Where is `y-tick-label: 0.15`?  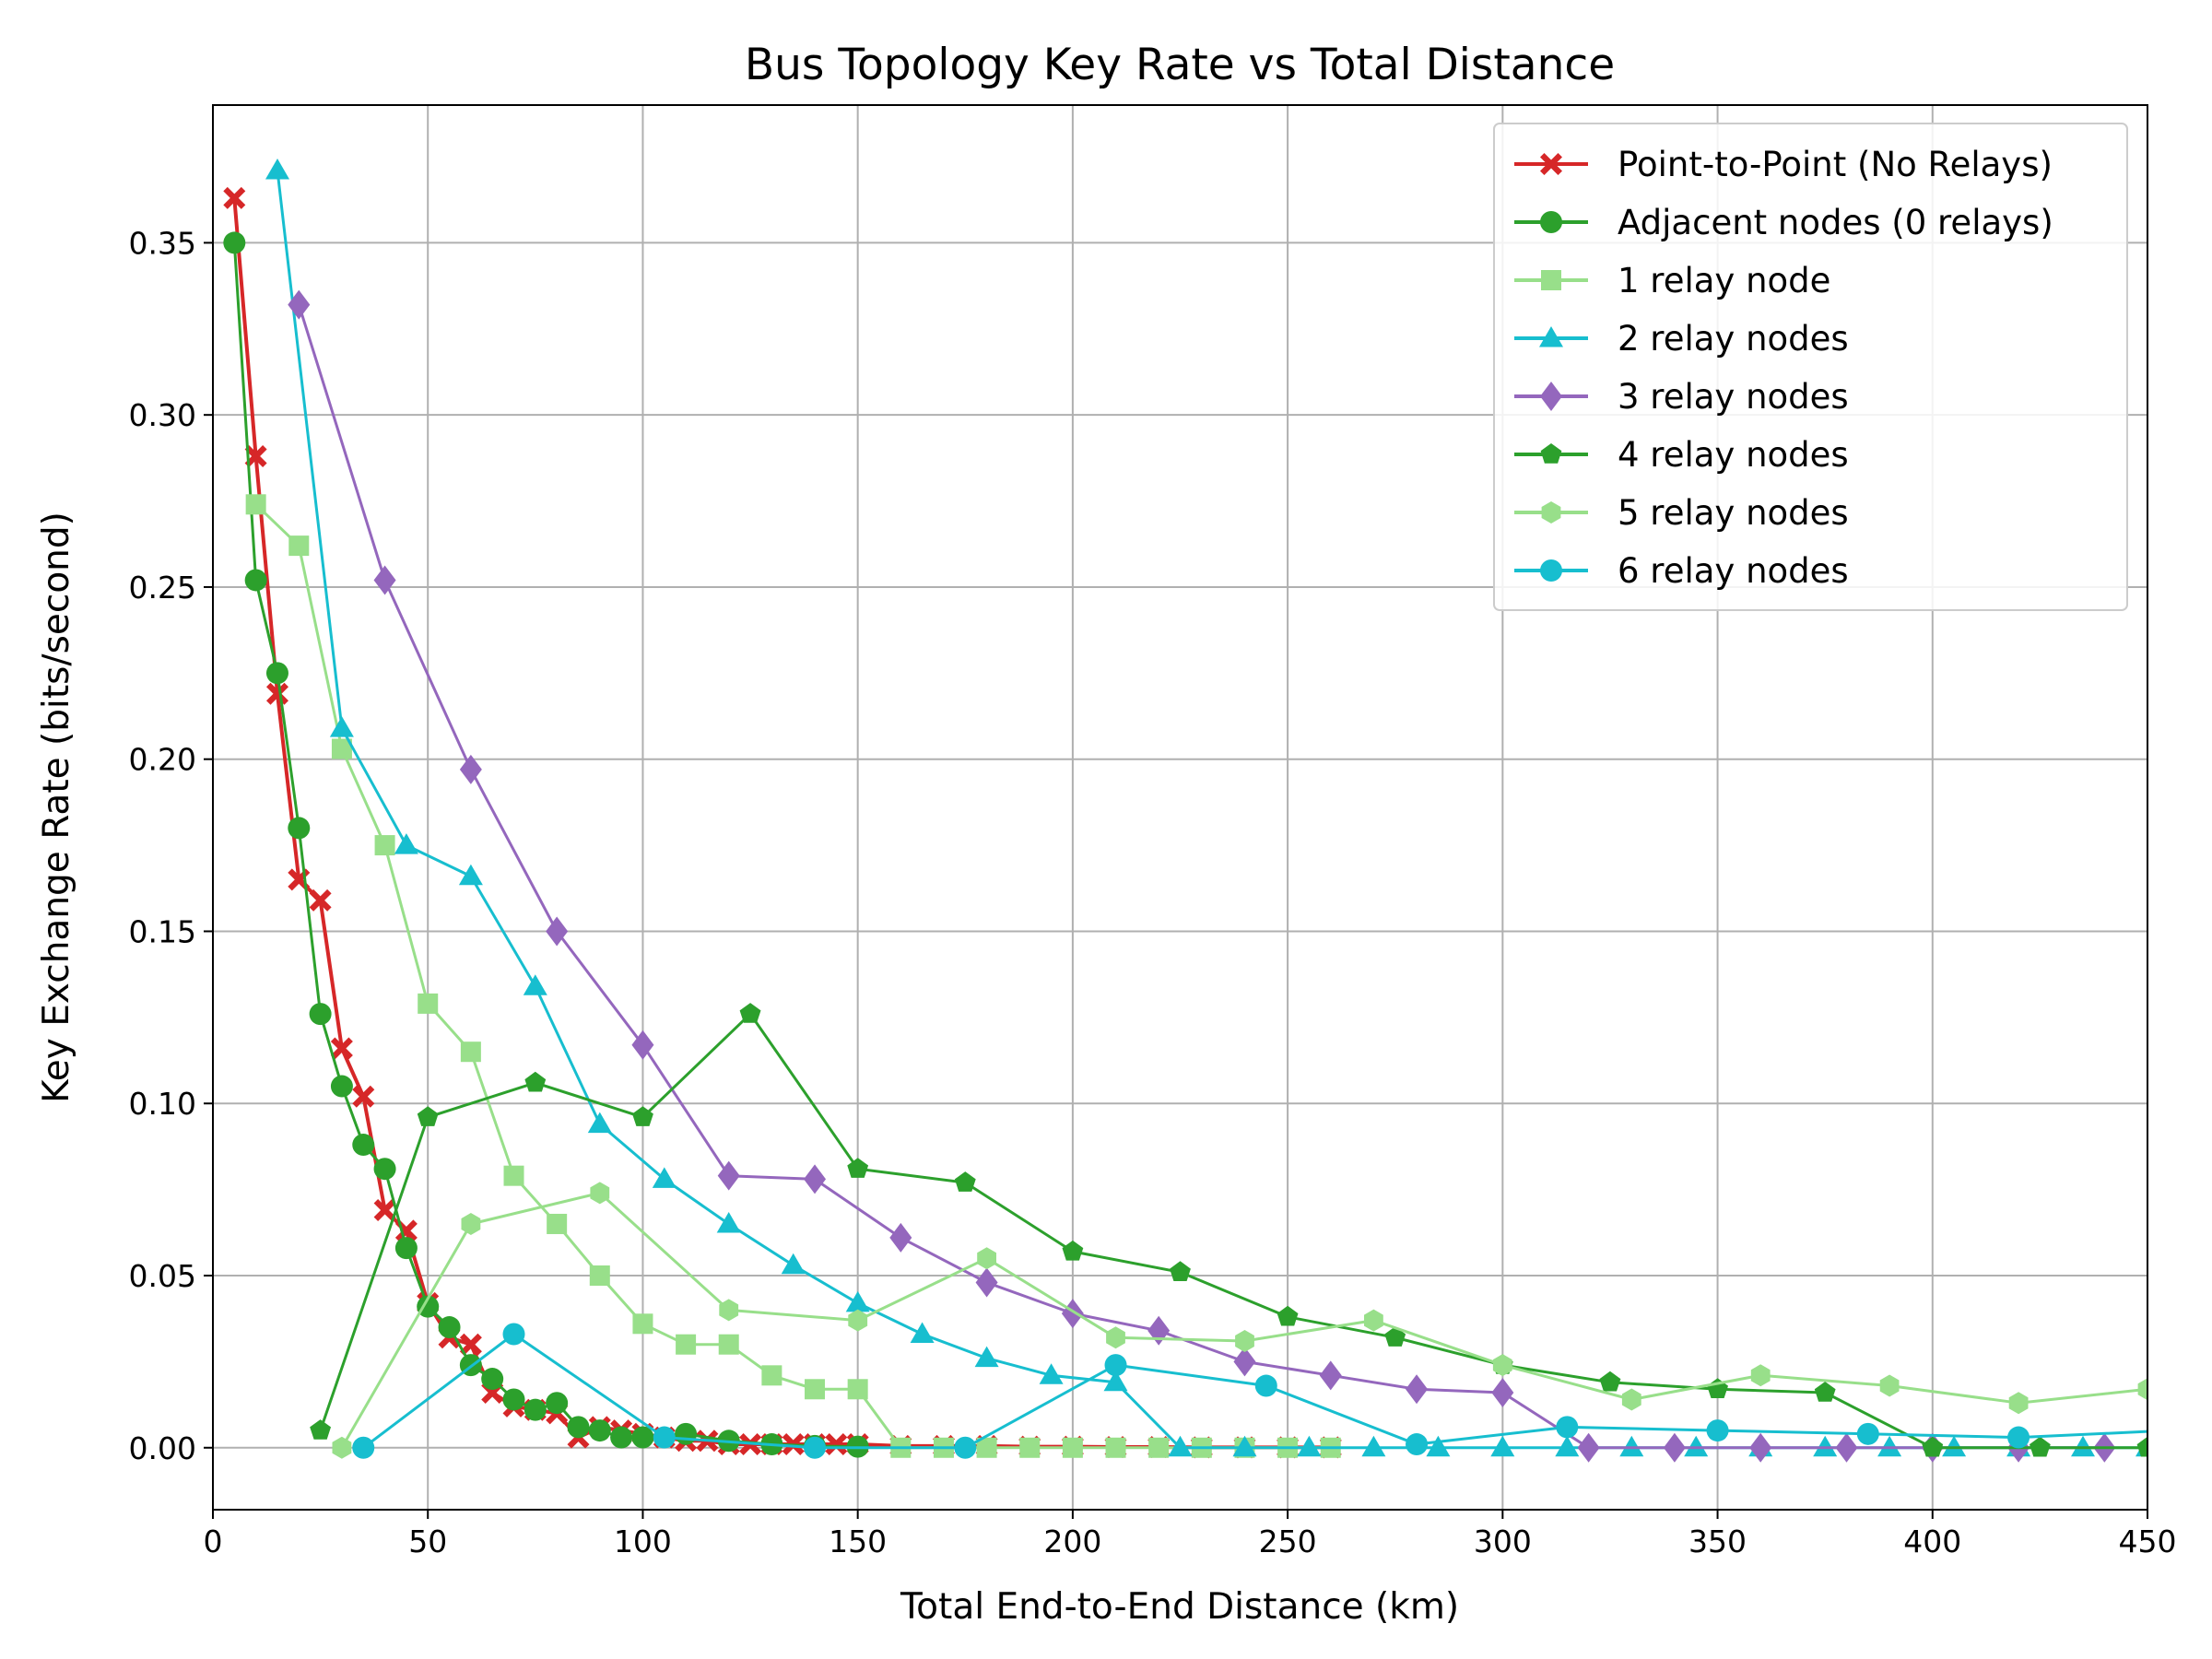
y-tick-label: 0.15 is located at coordinates (162, 931).